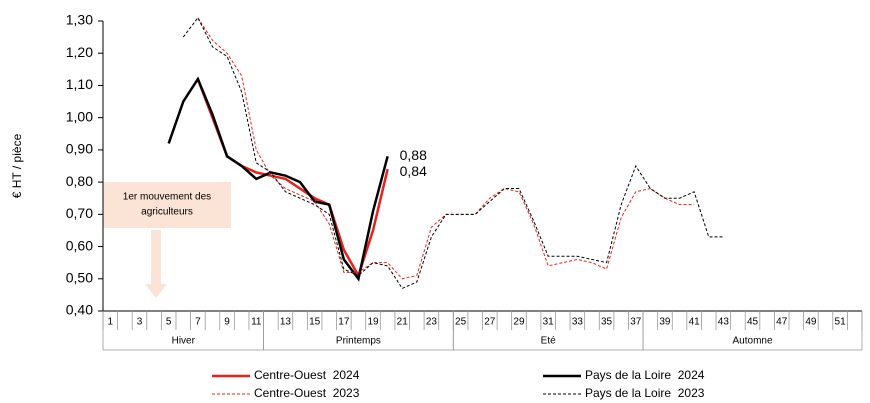 Image resolution: width=870 pixels, height=403 pixels. Describe the element at coordinates (167, 205) in the screenshot. I see `annotation-box` at that location.